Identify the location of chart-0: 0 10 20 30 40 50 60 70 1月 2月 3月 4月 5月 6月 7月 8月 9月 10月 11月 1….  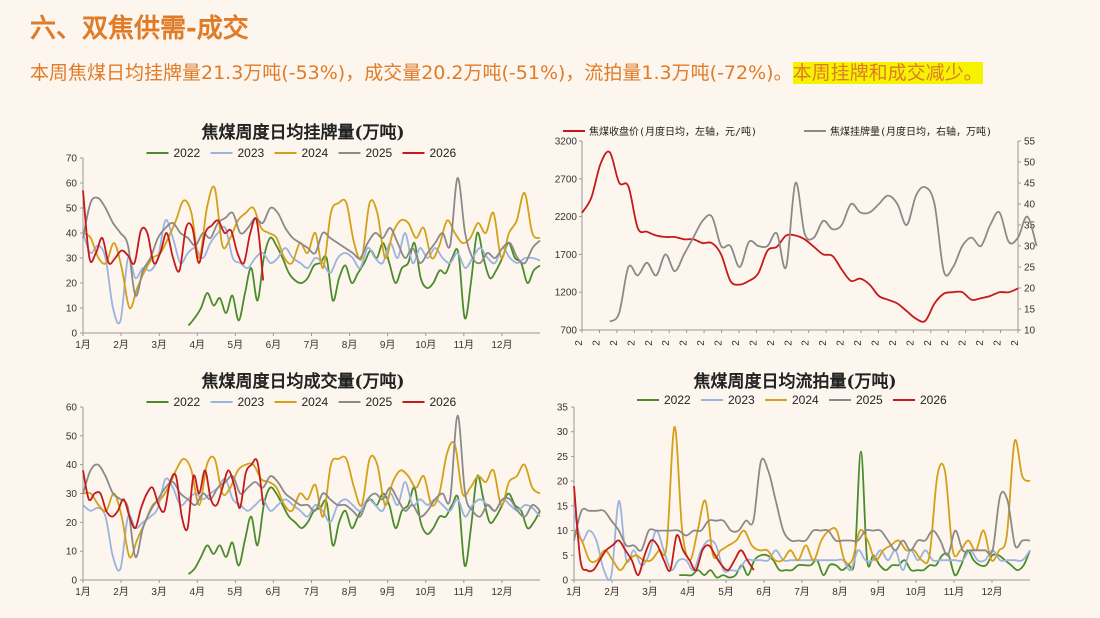
(303, 248).